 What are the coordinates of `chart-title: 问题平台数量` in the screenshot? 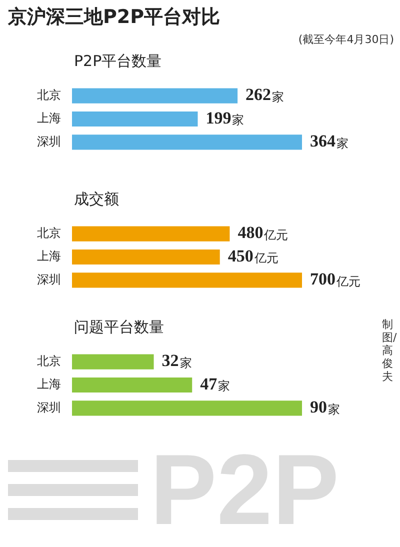 It's located at (119, 327).